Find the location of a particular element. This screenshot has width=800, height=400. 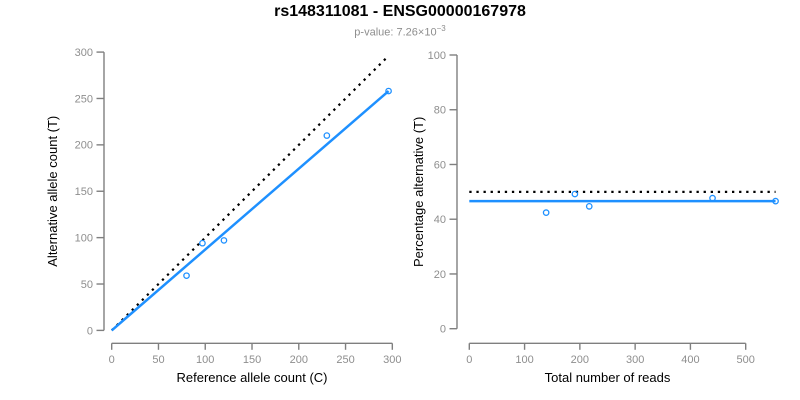

figure-subtitle: p-value: 7.26×10−3 is located at coordinates (400, 31).